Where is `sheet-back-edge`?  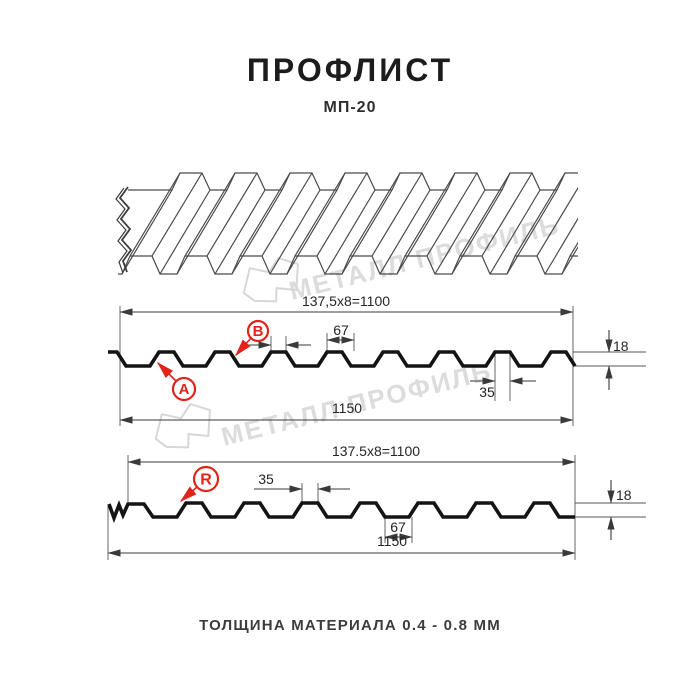 sheet-back-edge is located at coordinates (353, 181).